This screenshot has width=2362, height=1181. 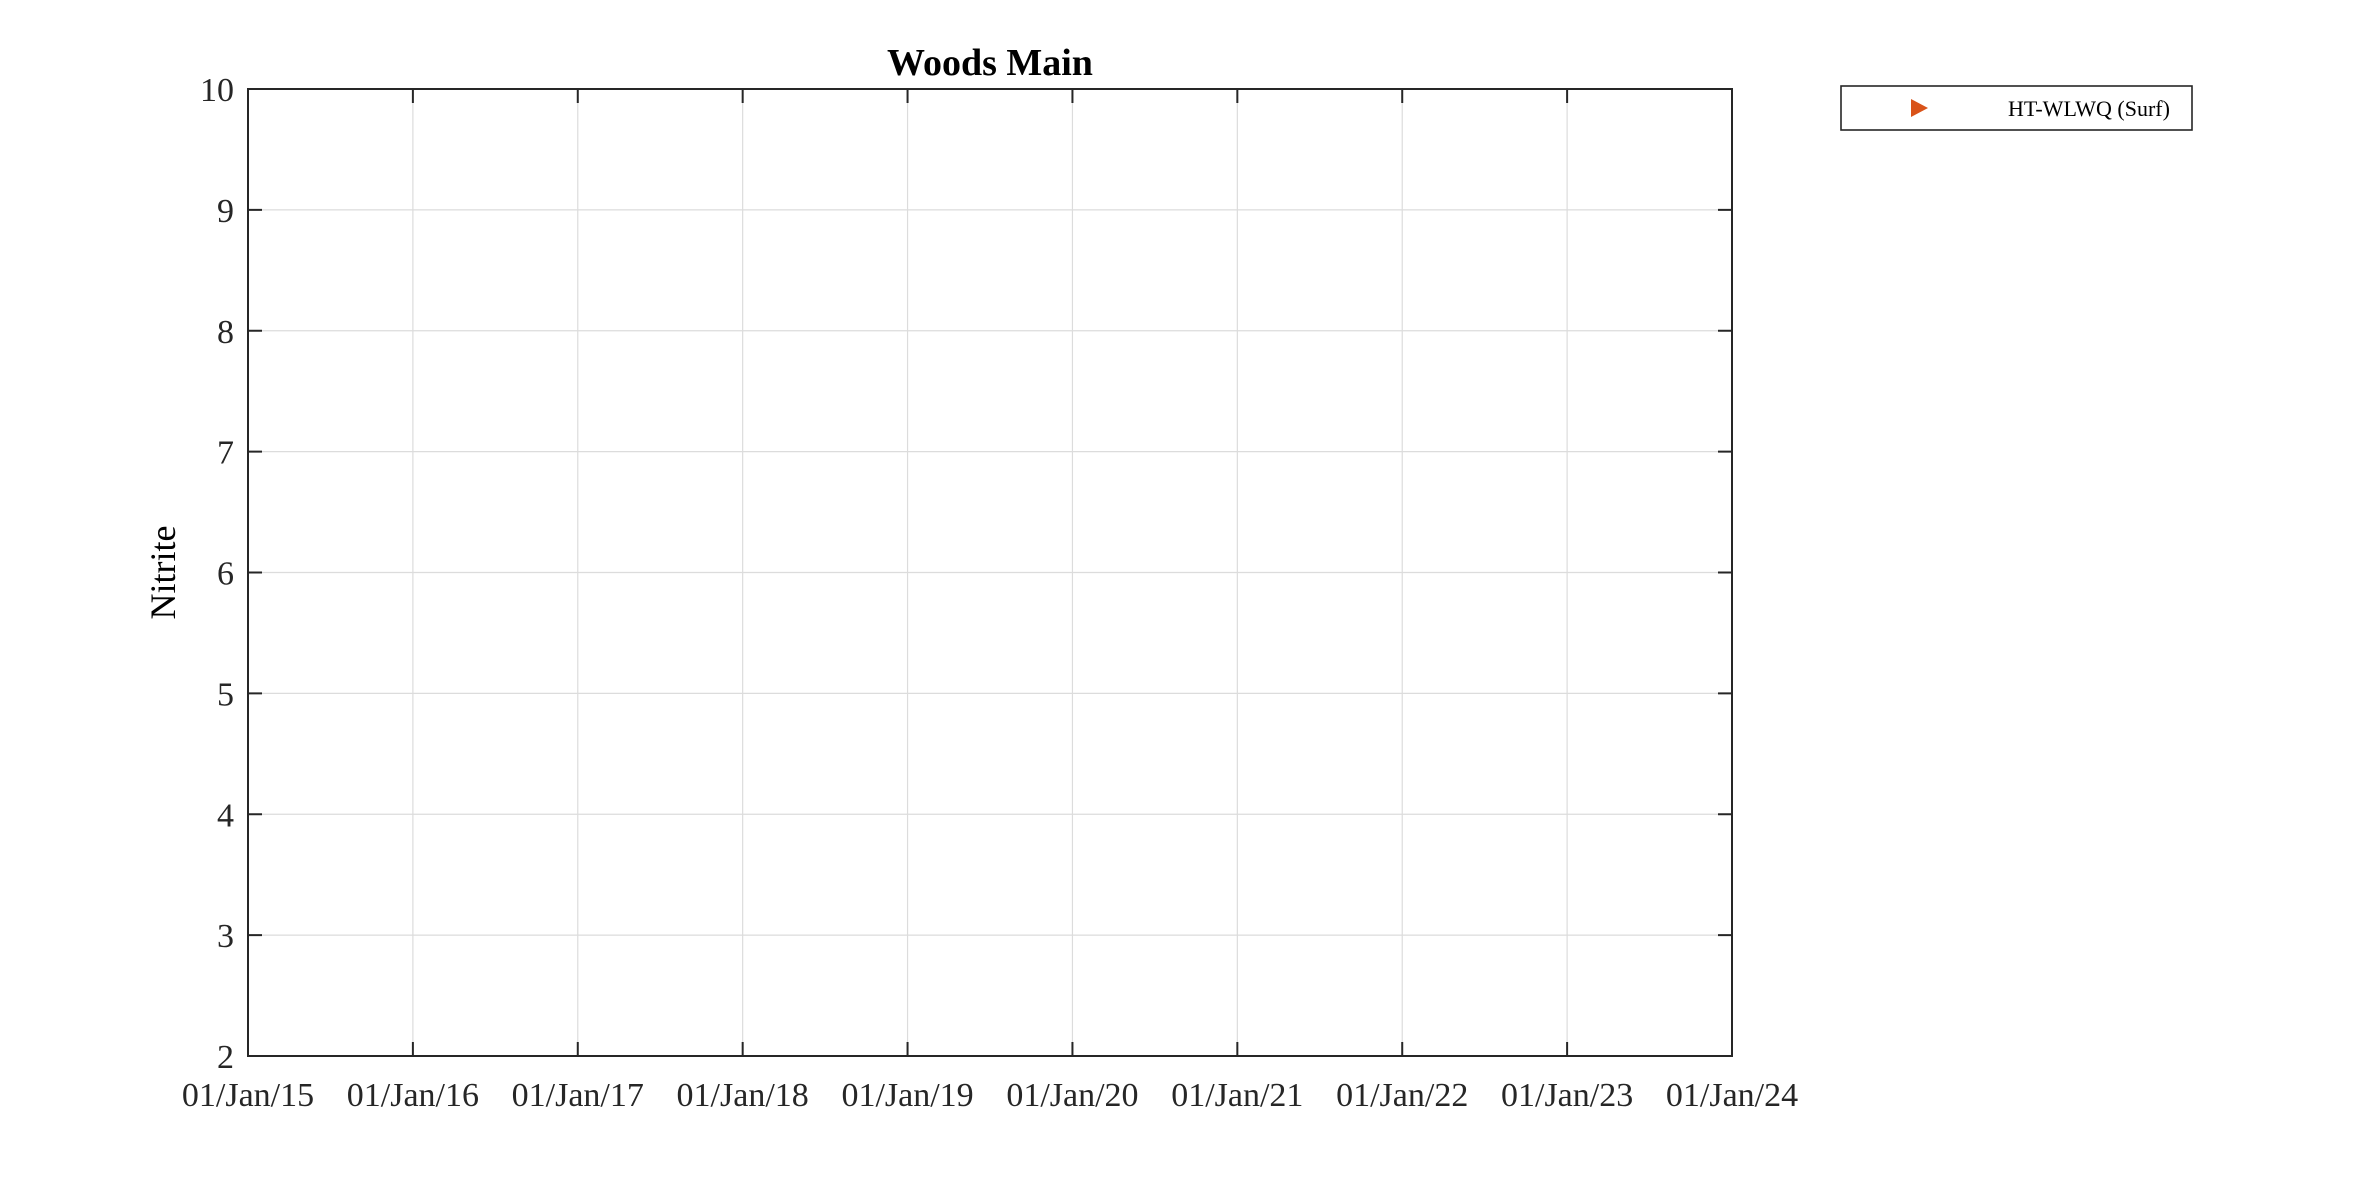 What do you see at coordinates (225, 453) in the screenshot?
I see `y-tick-label: 7` at bounding box center [225, 453].